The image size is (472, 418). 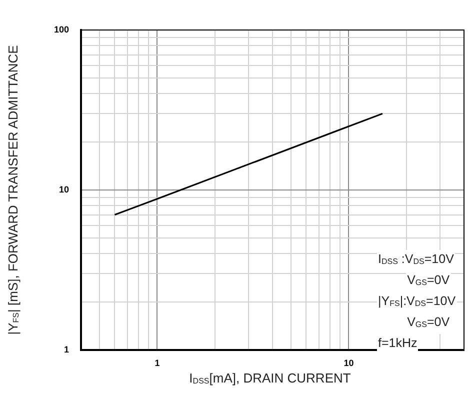 What do you see at coordinates (270, 378) in the screenshot?
I see `x-axis-title: I$_{DSS}$[mA], DRAIN CURRENT` at bounding box center [270, 378].